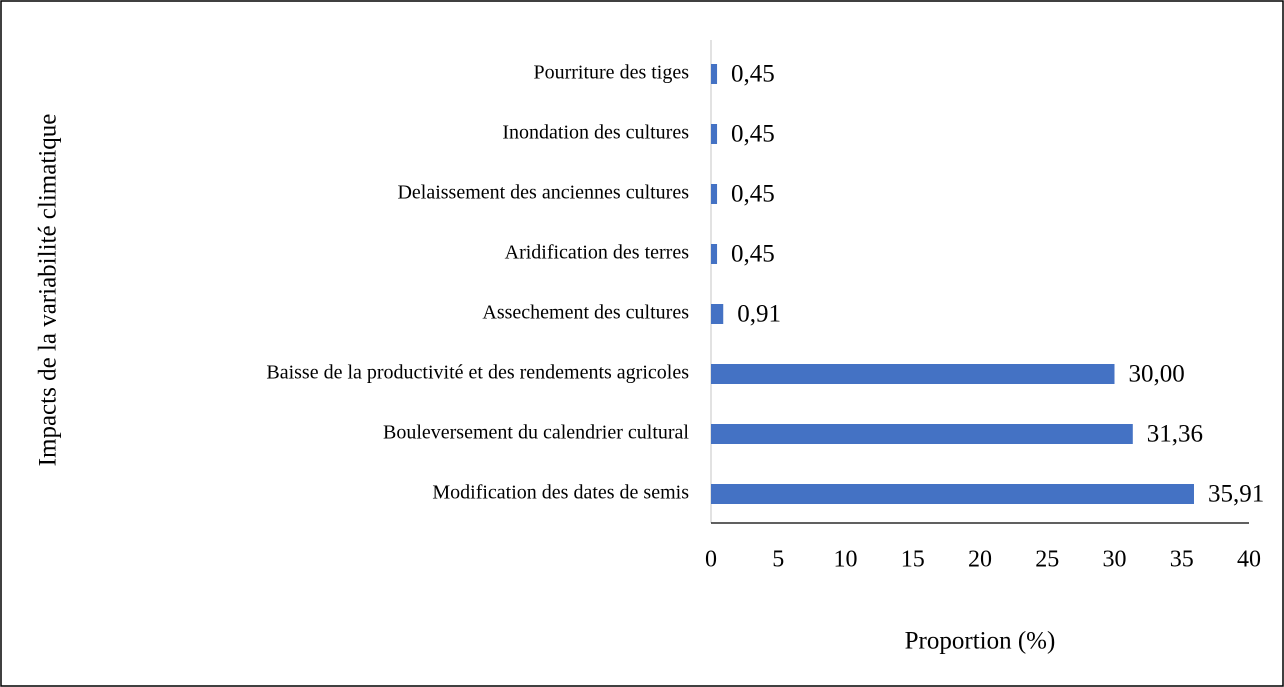  What do you see at coordinates (611, 73) in the screenshot?
I see `y-tick-label: Pourriture des tiges` at bounding box center [611, 73].